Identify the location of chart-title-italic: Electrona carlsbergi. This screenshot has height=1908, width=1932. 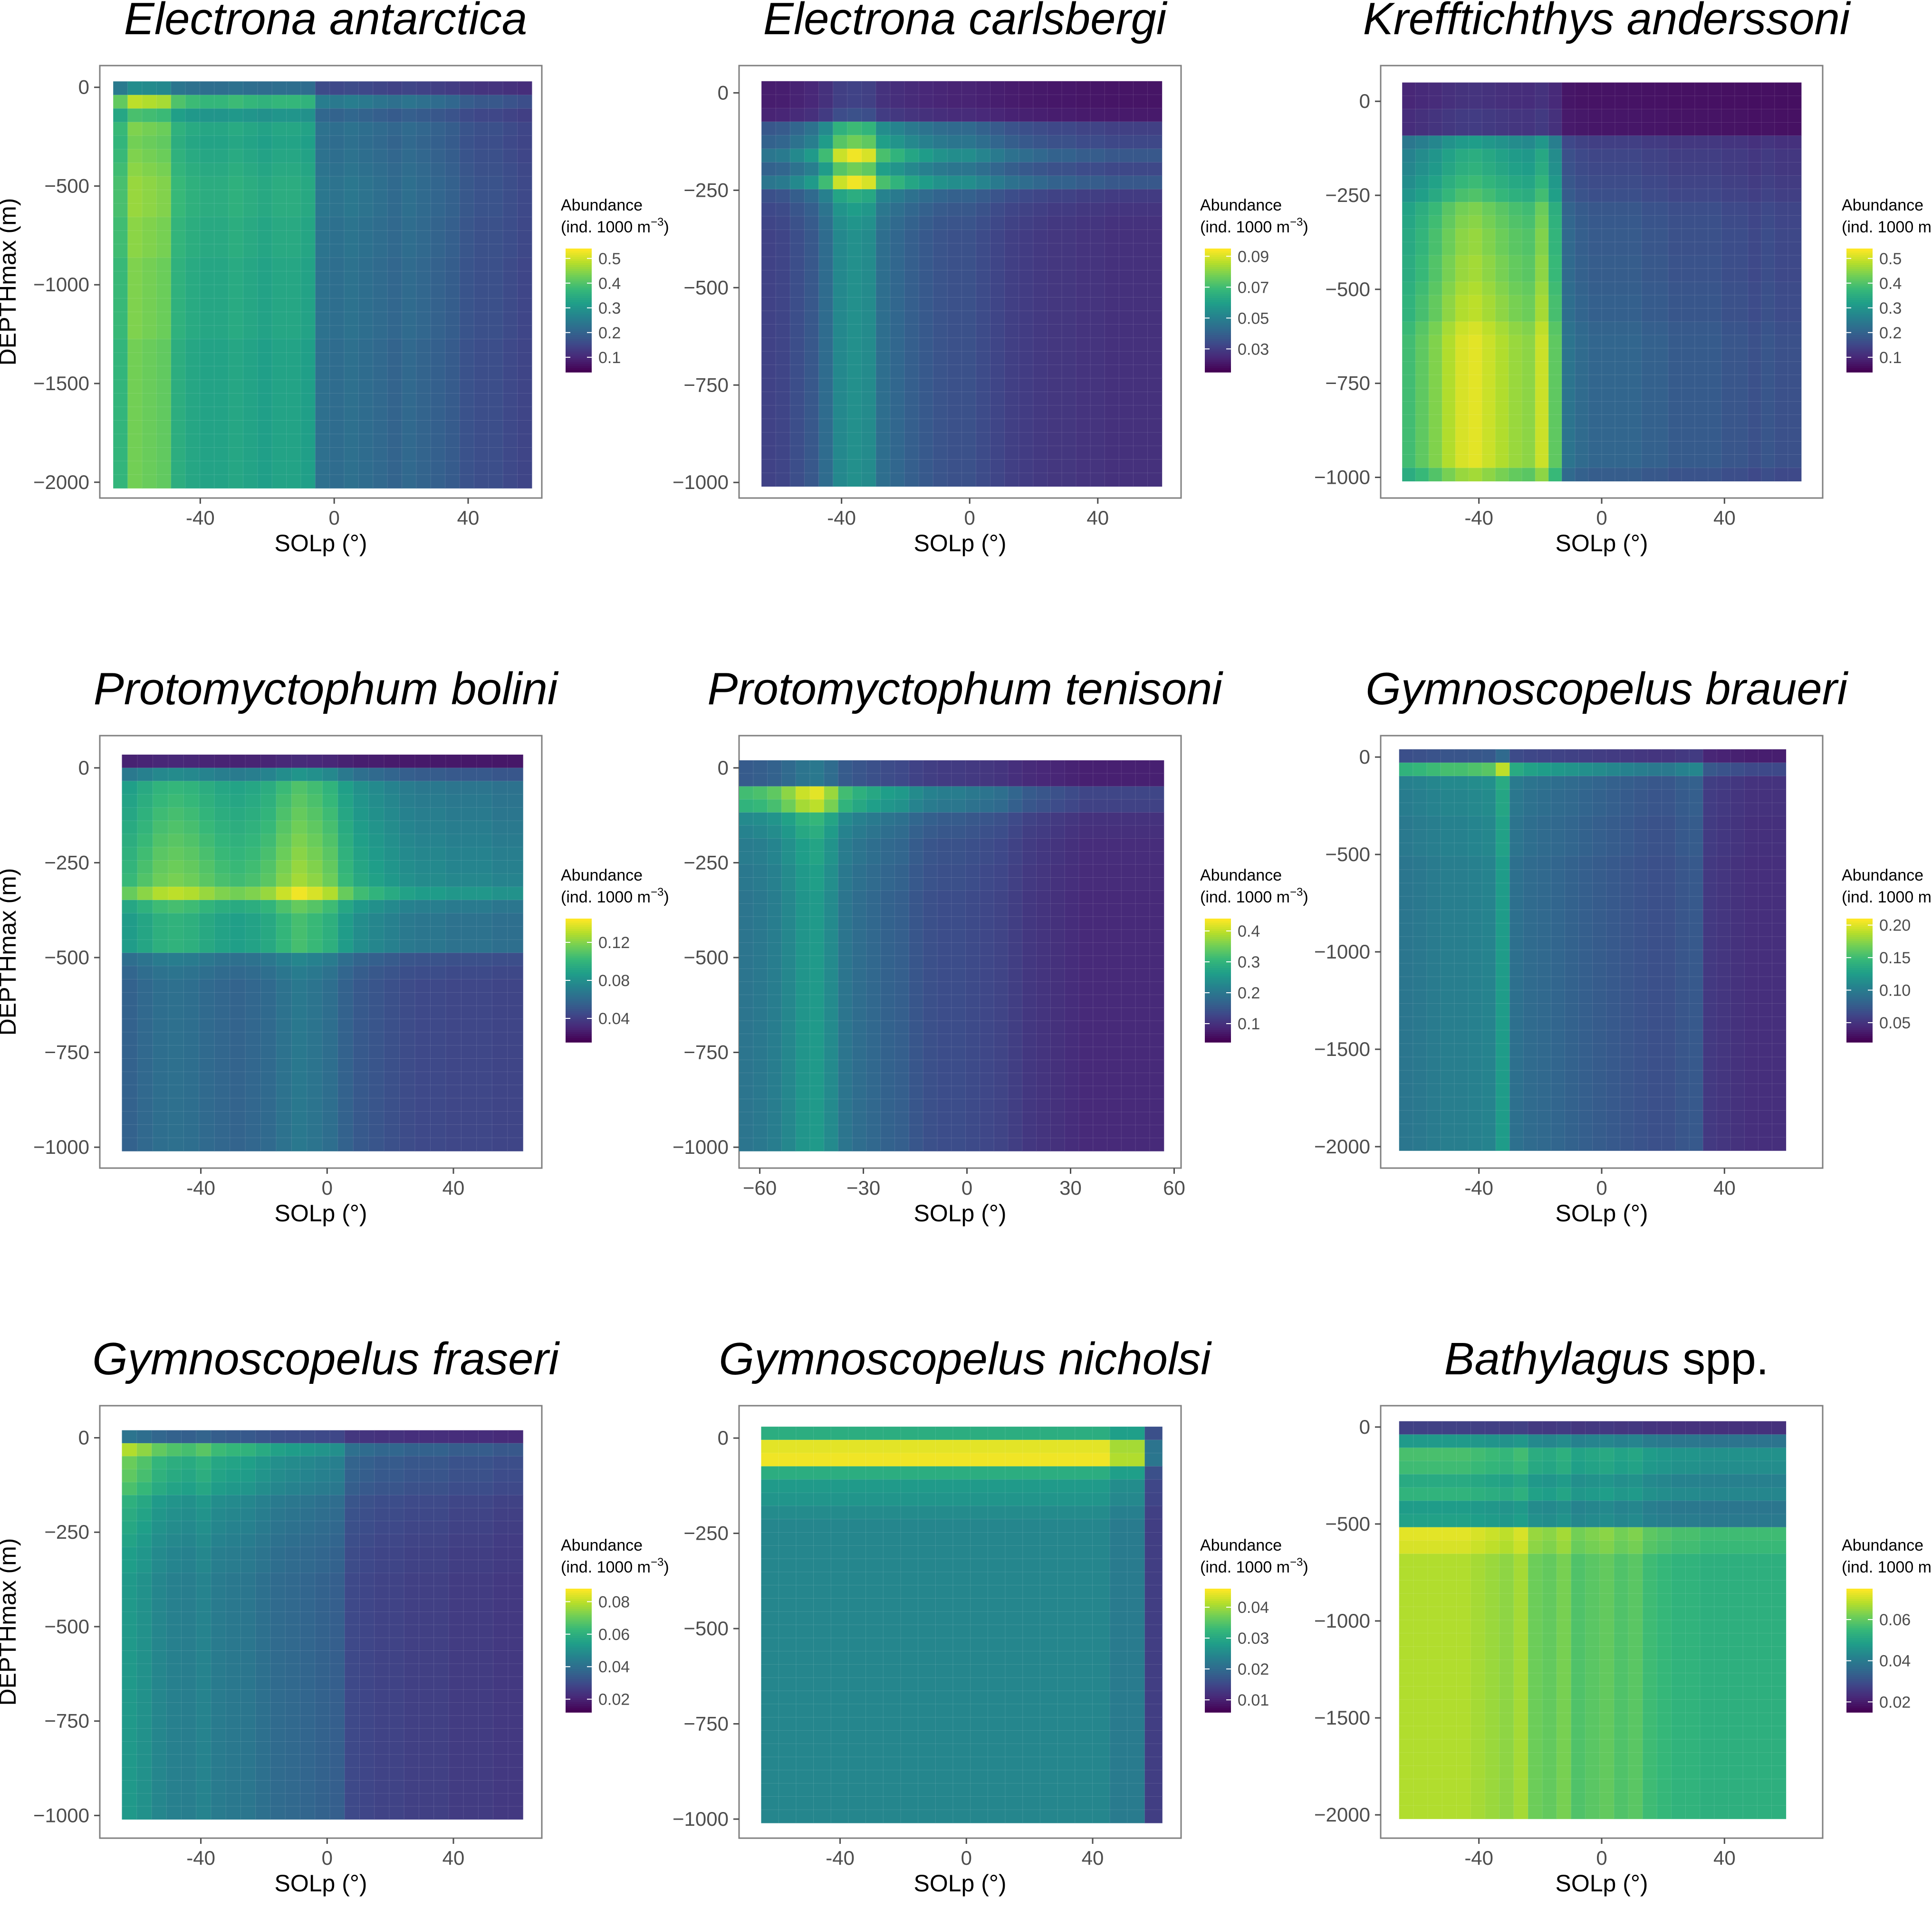
(966, 22).